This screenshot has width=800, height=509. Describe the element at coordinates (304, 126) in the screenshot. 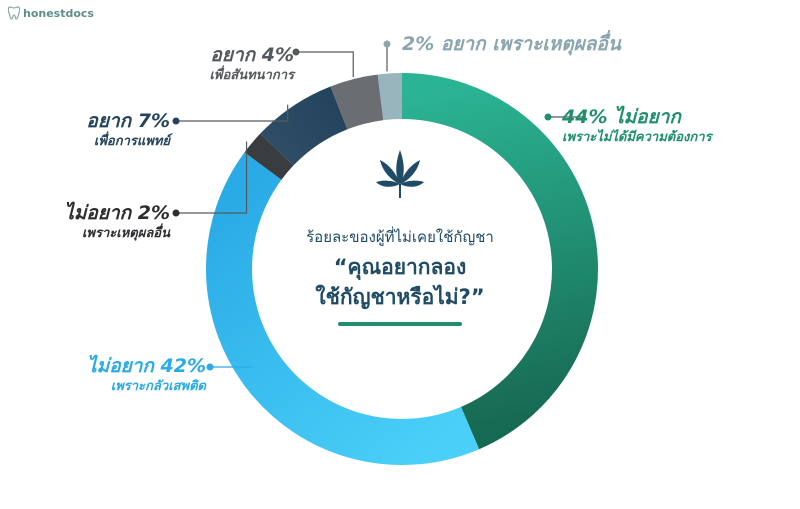

I see `donut-segment-medical` at that location.